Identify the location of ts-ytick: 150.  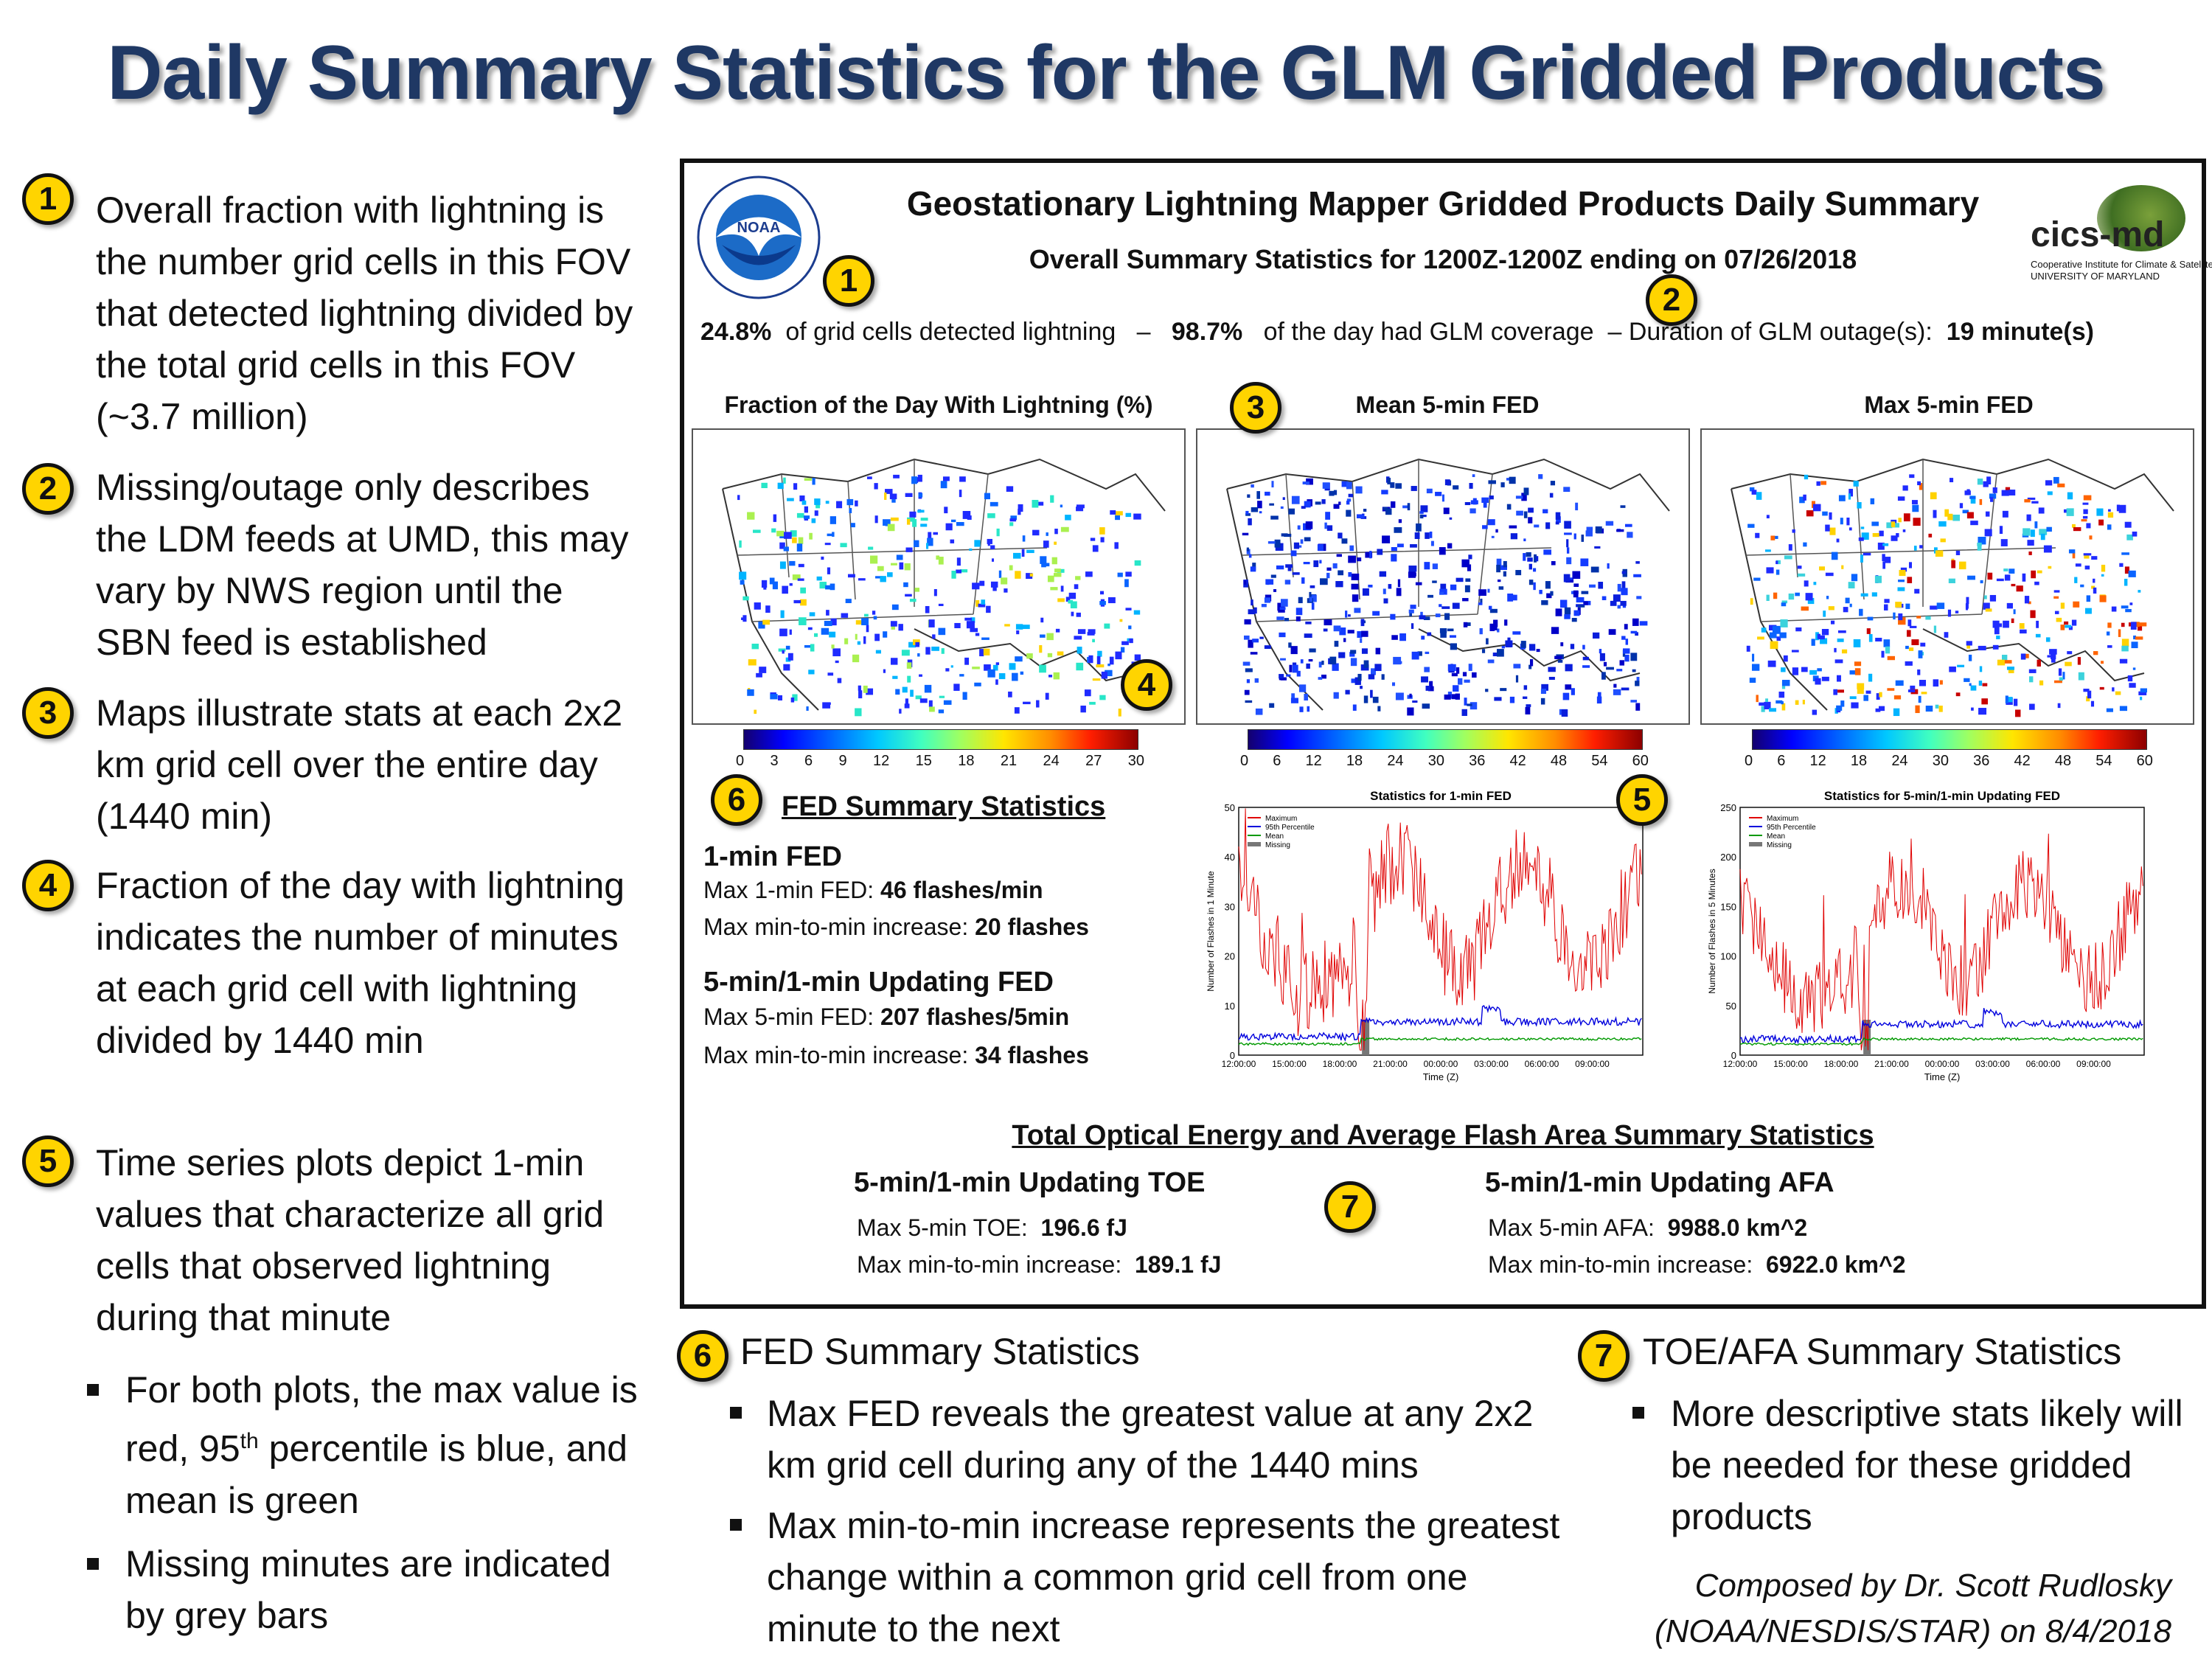
(1728, 906).